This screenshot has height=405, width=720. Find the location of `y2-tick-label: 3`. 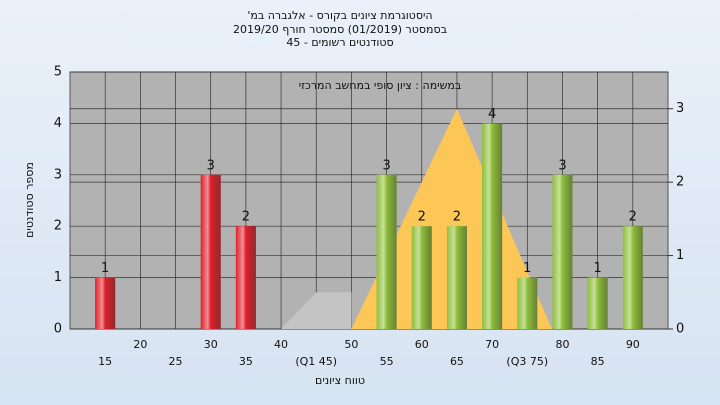

y2-tick-label: 3 is located at coordinates (680, 108).